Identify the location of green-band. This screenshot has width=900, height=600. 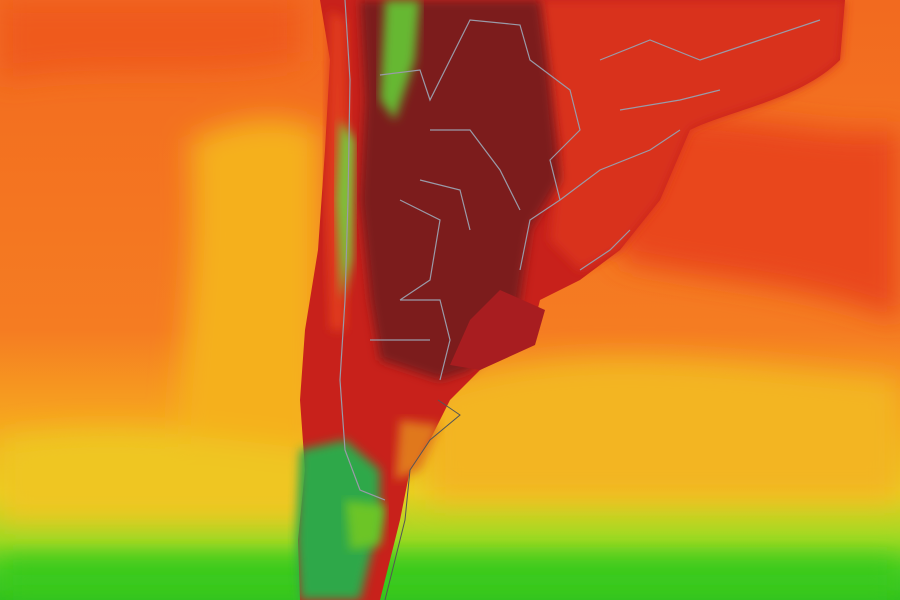
(450, 580).